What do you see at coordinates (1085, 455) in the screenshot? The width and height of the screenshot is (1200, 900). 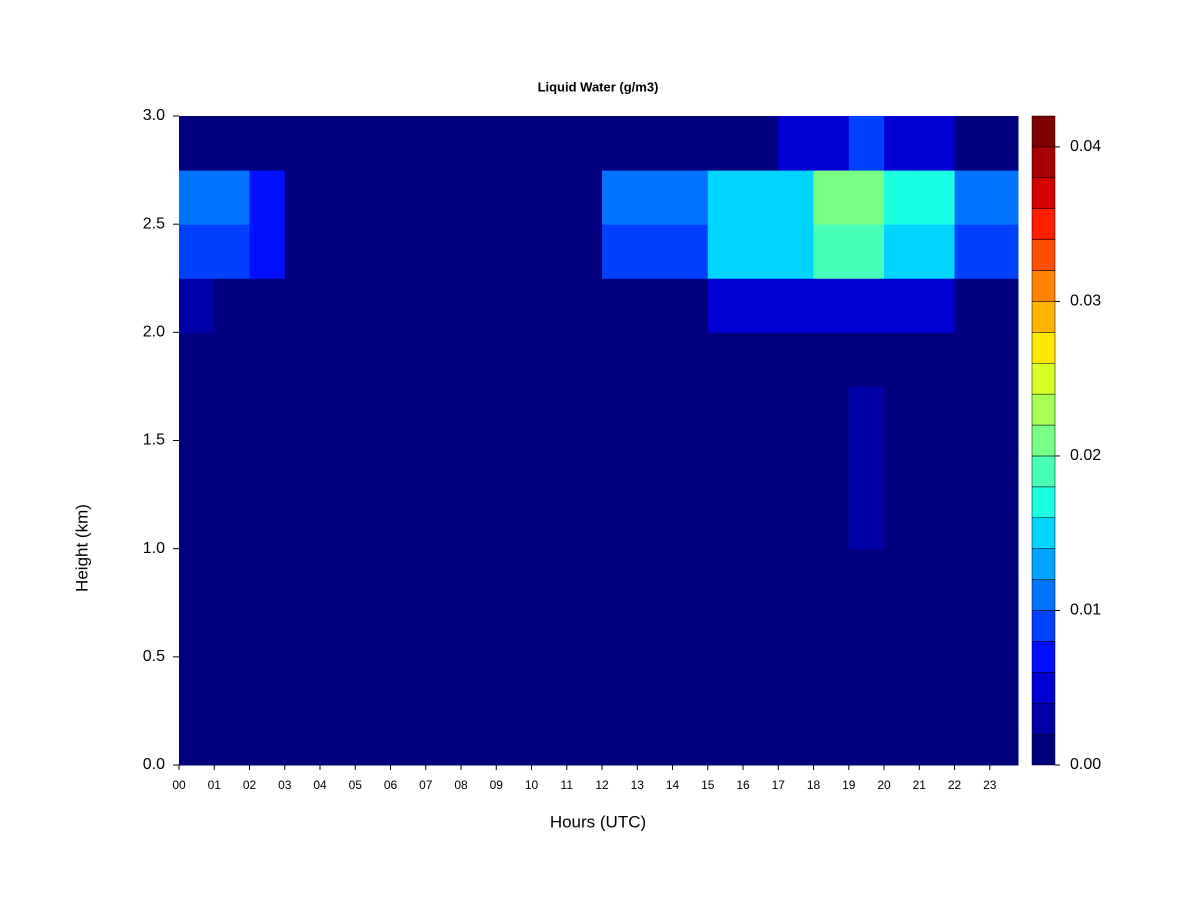 I see `colorbar-tick-label: 0.02` at bounding box center [1085, 455].